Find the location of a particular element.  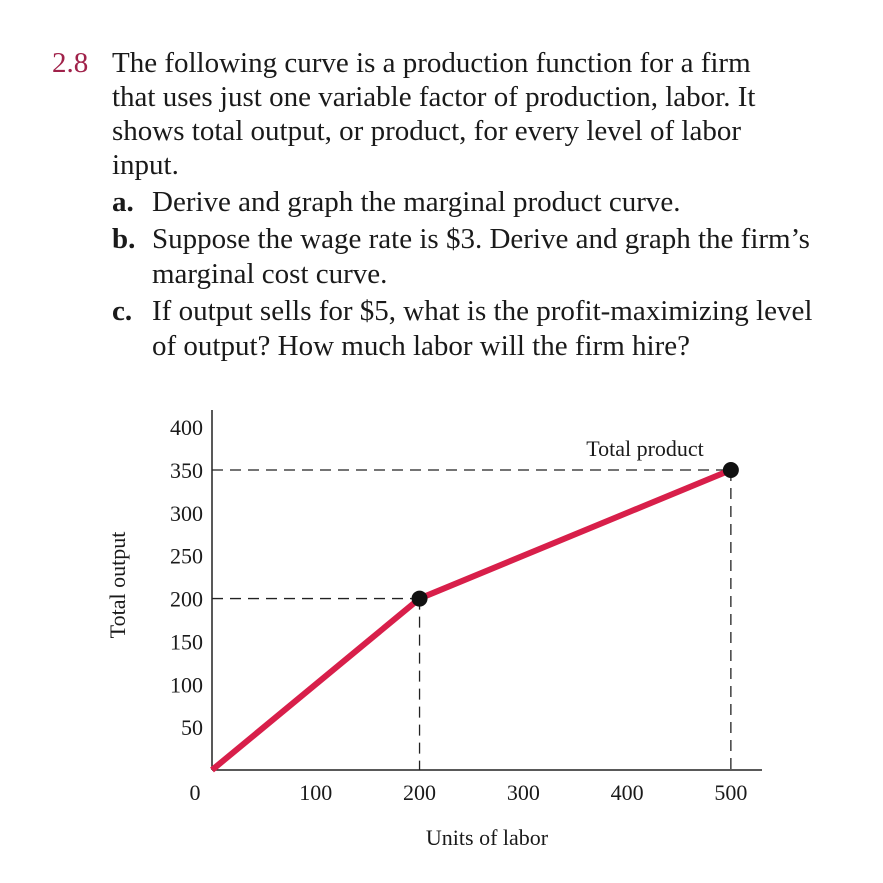

x-axis-title: Units of labor is located at coordinates (487, 837).